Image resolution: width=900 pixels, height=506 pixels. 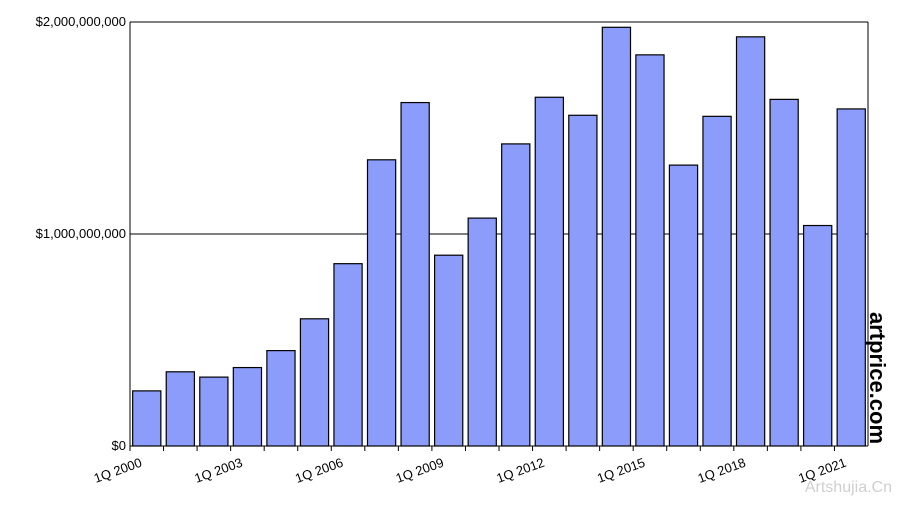 I want to click on x-tick-label: 1Q 2018, so click(x=722, y=470).